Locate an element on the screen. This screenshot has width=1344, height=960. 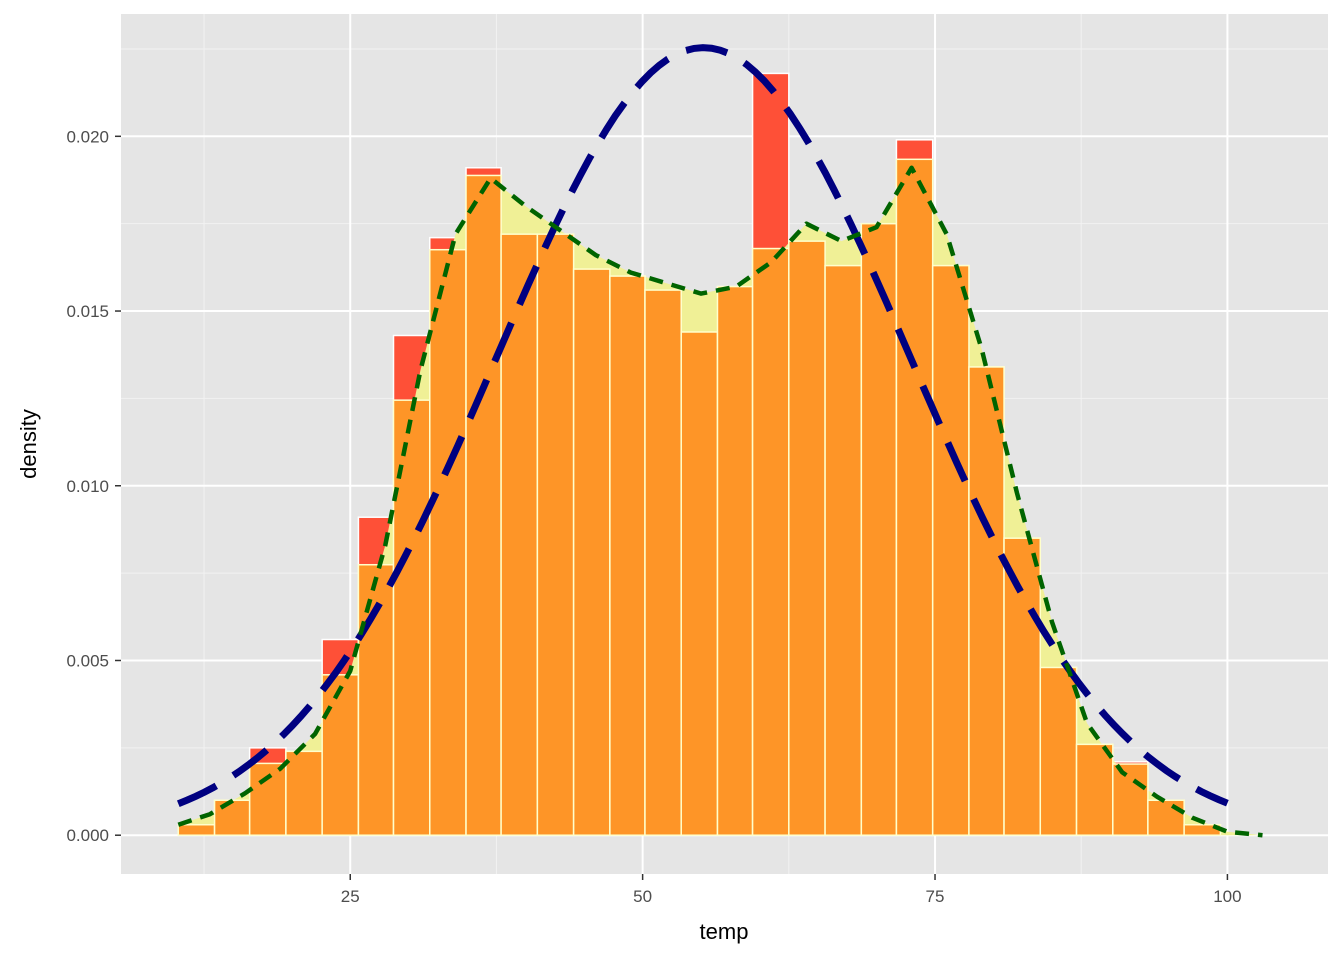
x-axis-title: temp is located at coordinates (724, 931).